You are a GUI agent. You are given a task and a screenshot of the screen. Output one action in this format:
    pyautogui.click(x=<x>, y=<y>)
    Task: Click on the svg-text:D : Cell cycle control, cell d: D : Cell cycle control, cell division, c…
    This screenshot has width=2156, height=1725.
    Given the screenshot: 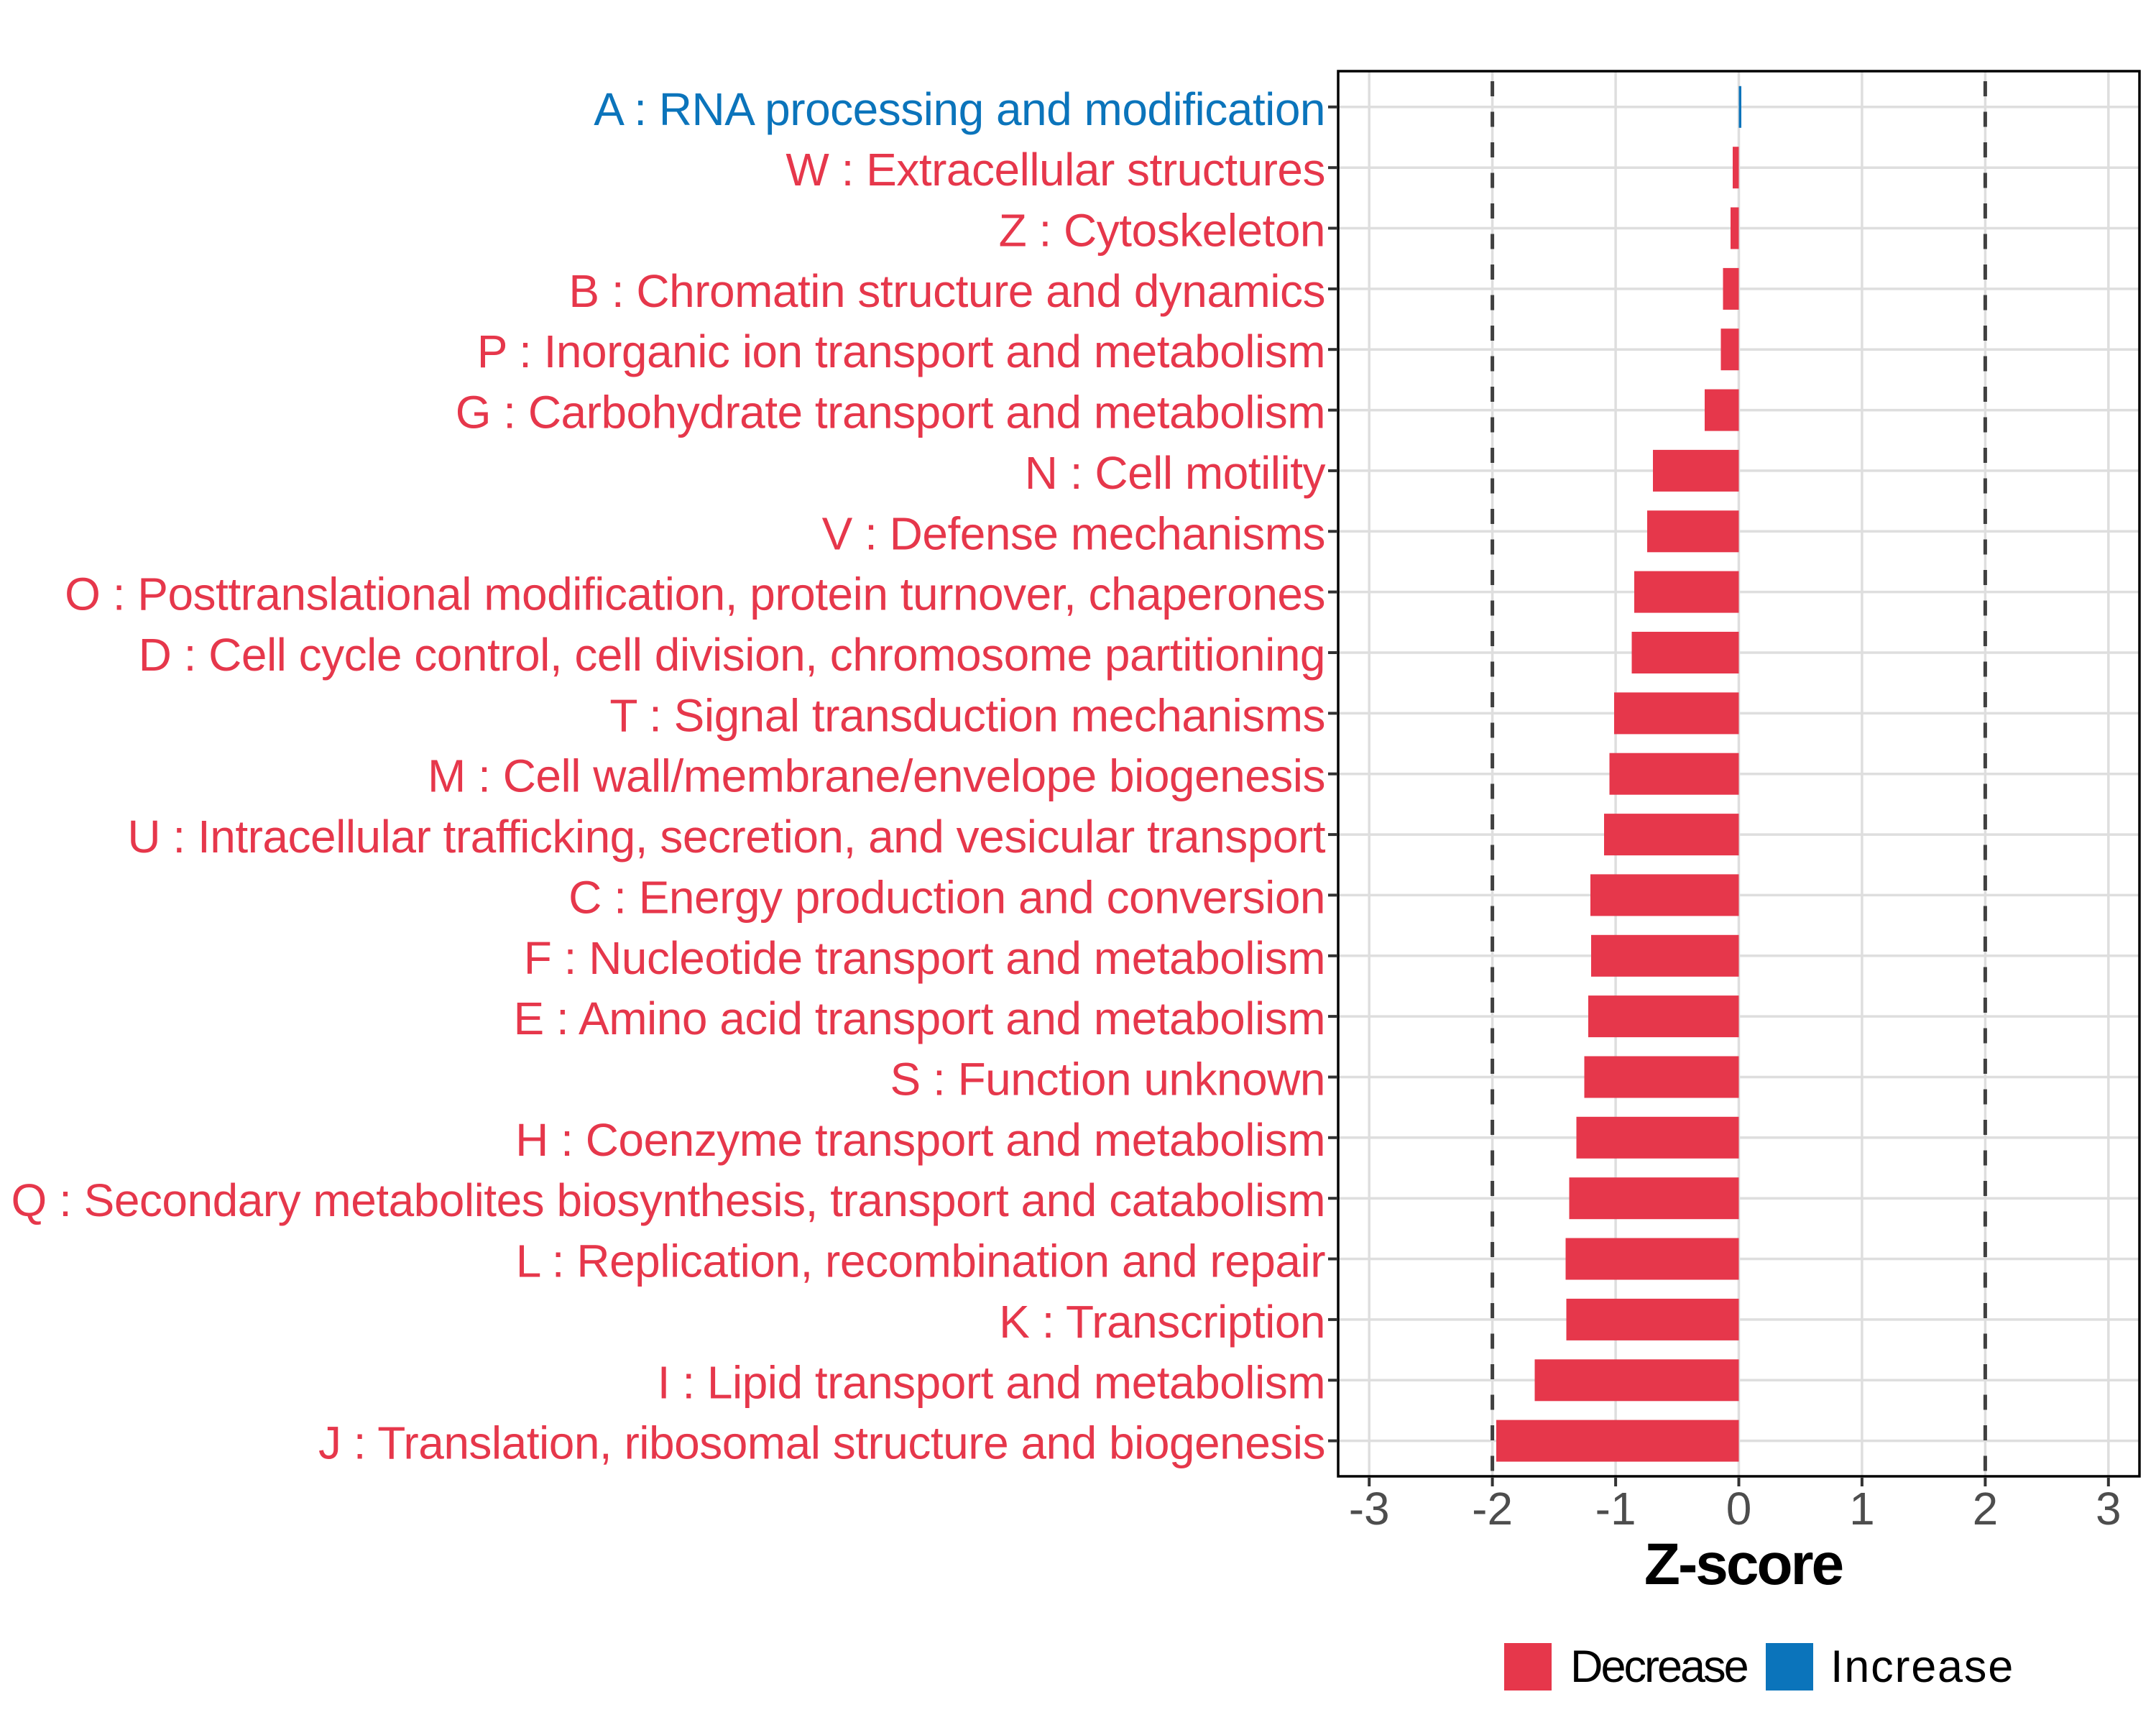 What is the action you would take?
    pyautogui.click(x=732, y=655)
    